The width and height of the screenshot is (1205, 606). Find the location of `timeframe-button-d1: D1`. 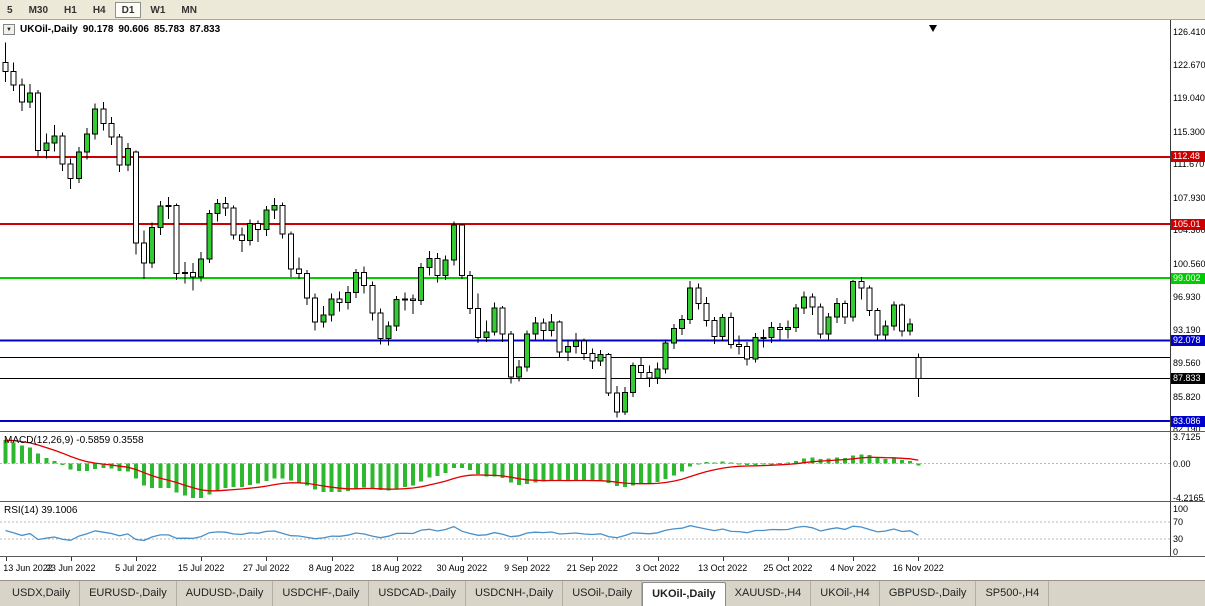

timeframe-button-d1: D1 is located at coordinates (128, 9).